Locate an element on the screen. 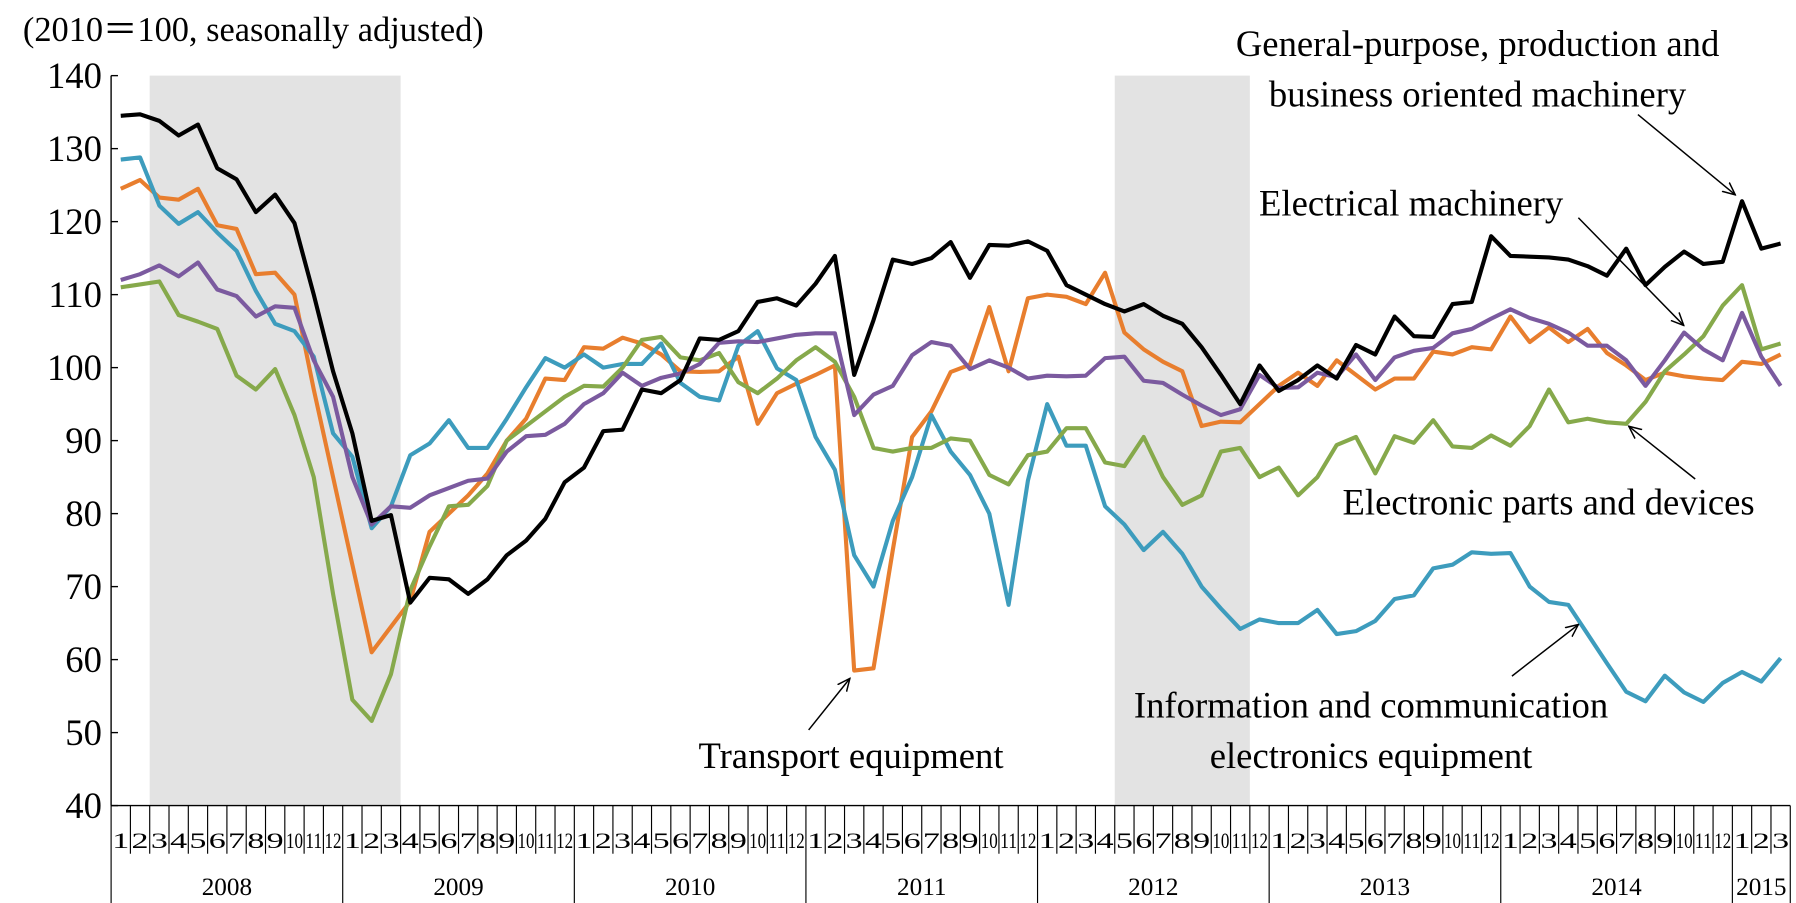 The height and width of the screenshot is (903, 1796). year-label: 2010 is located at coordinates (690, 887).